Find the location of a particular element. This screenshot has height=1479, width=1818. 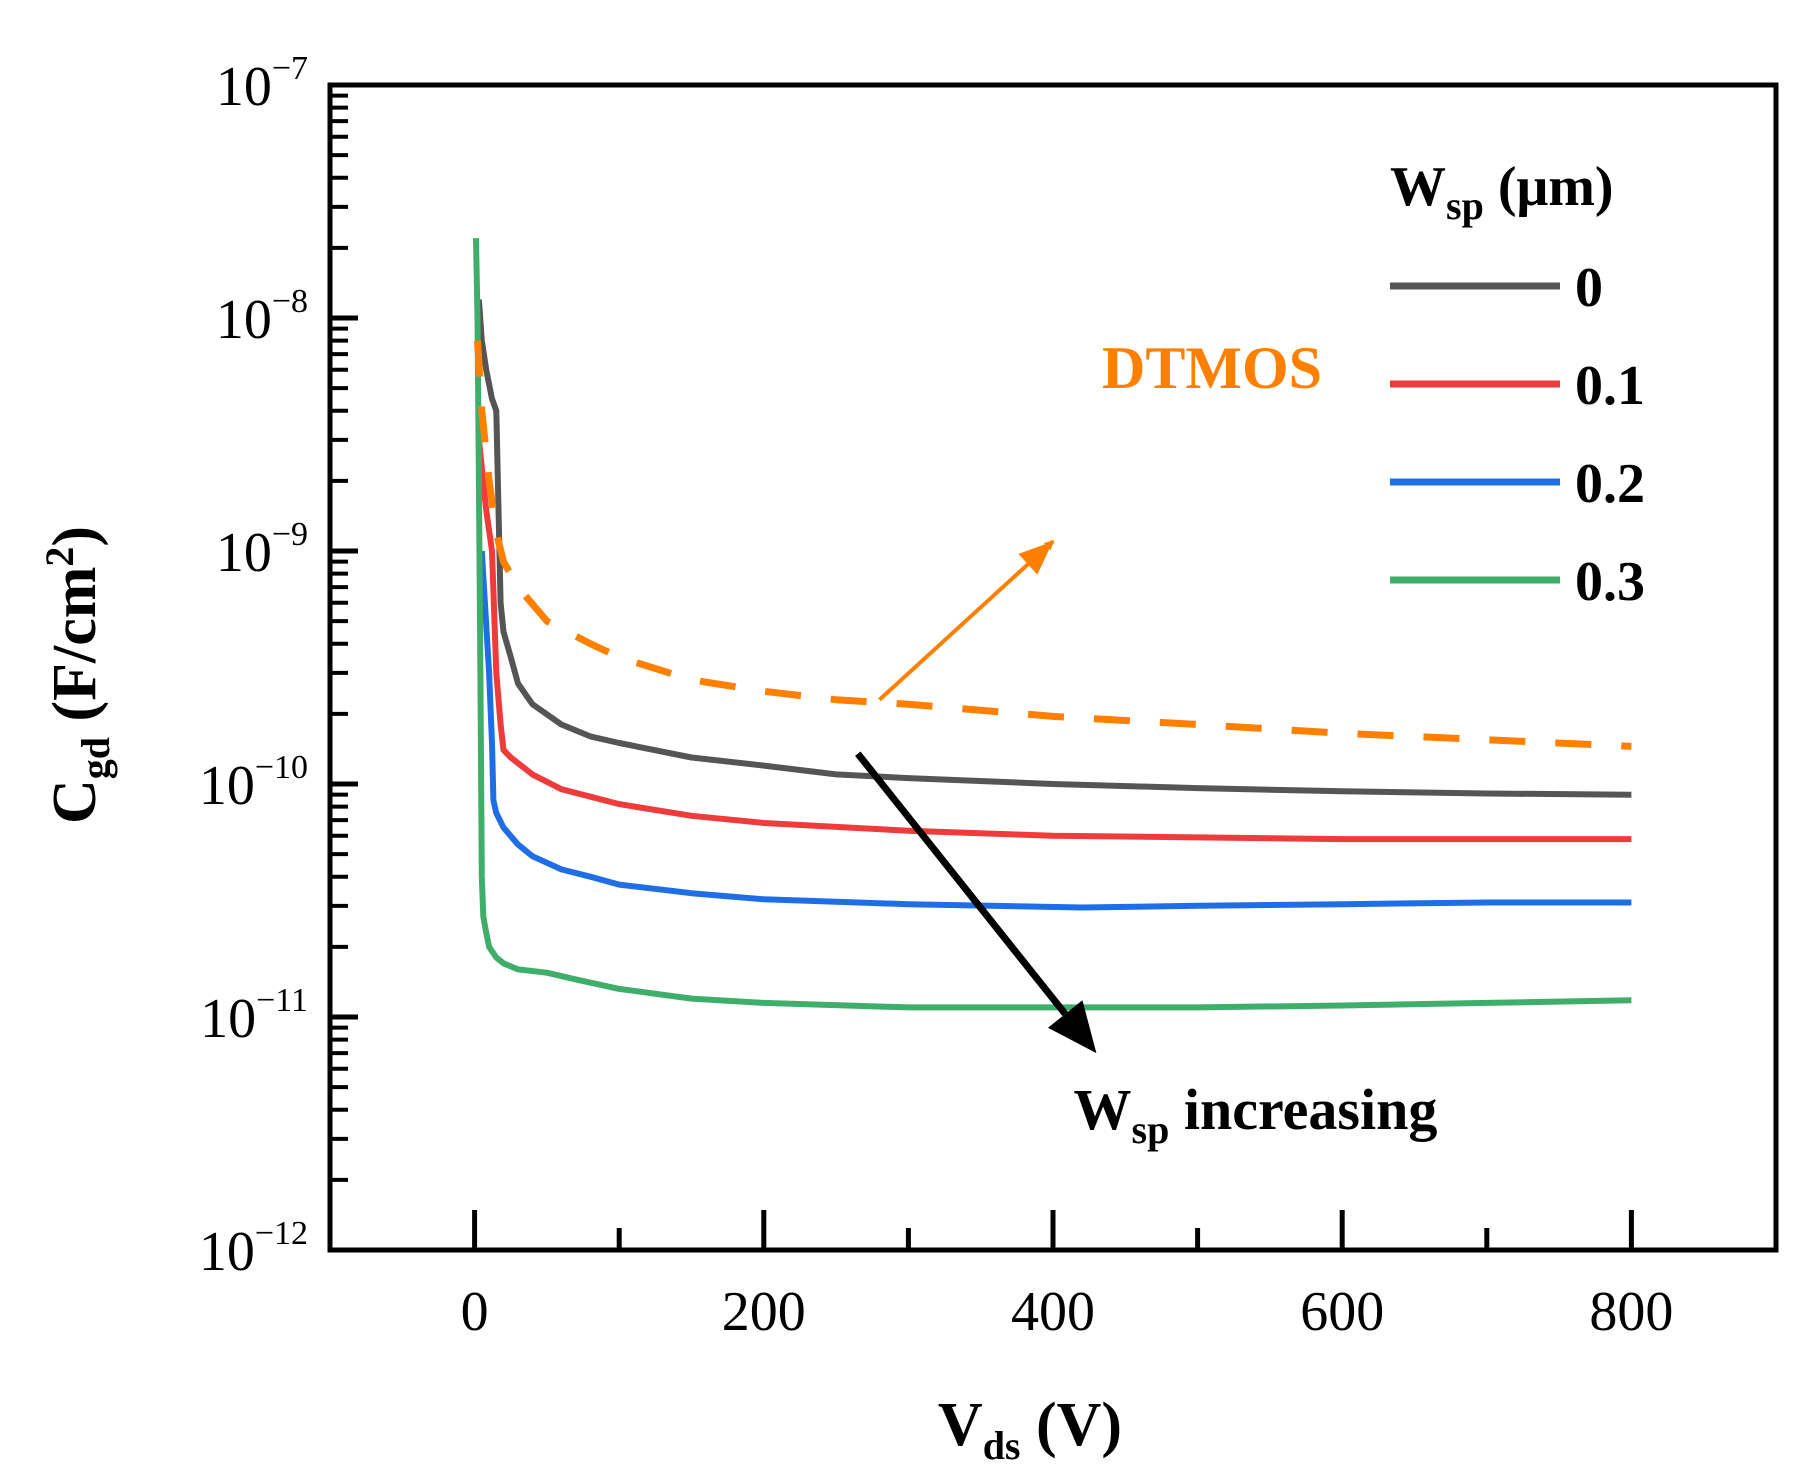

x-axis-title: Vds (V) is located at coordinates (1030, 1429).